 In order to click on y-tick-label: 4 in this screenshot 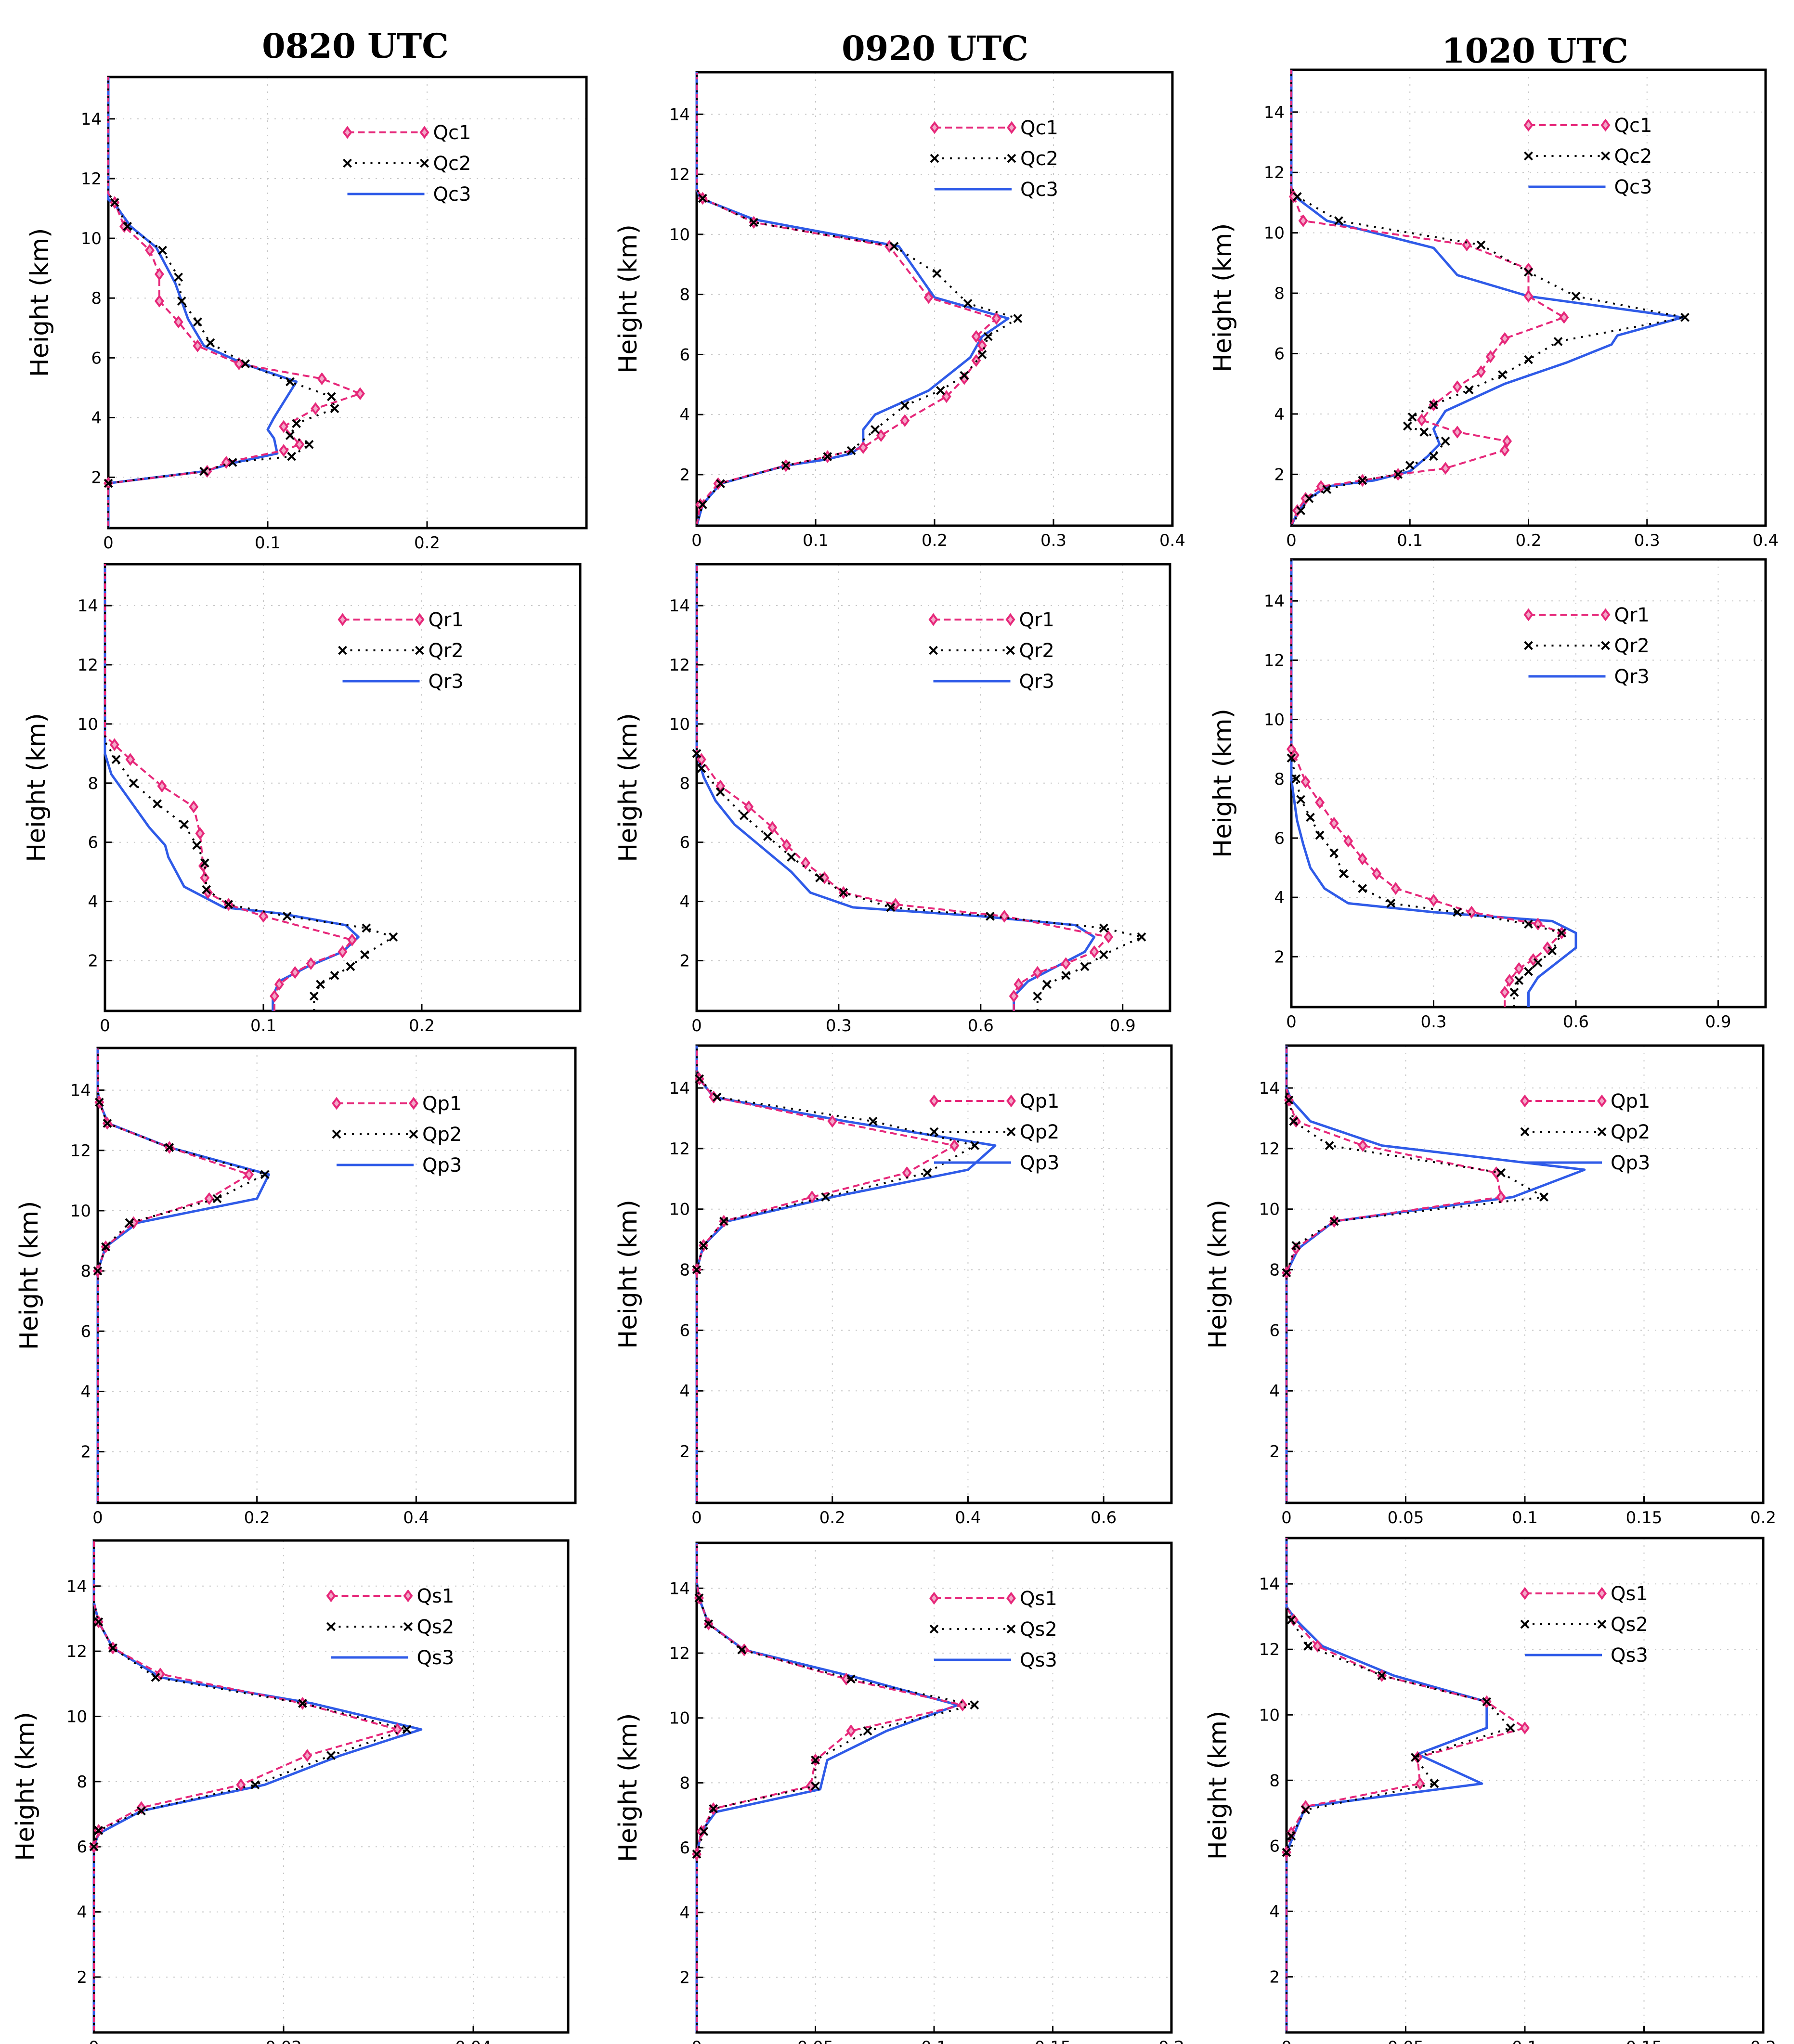, I will do `click(93, 903)`.